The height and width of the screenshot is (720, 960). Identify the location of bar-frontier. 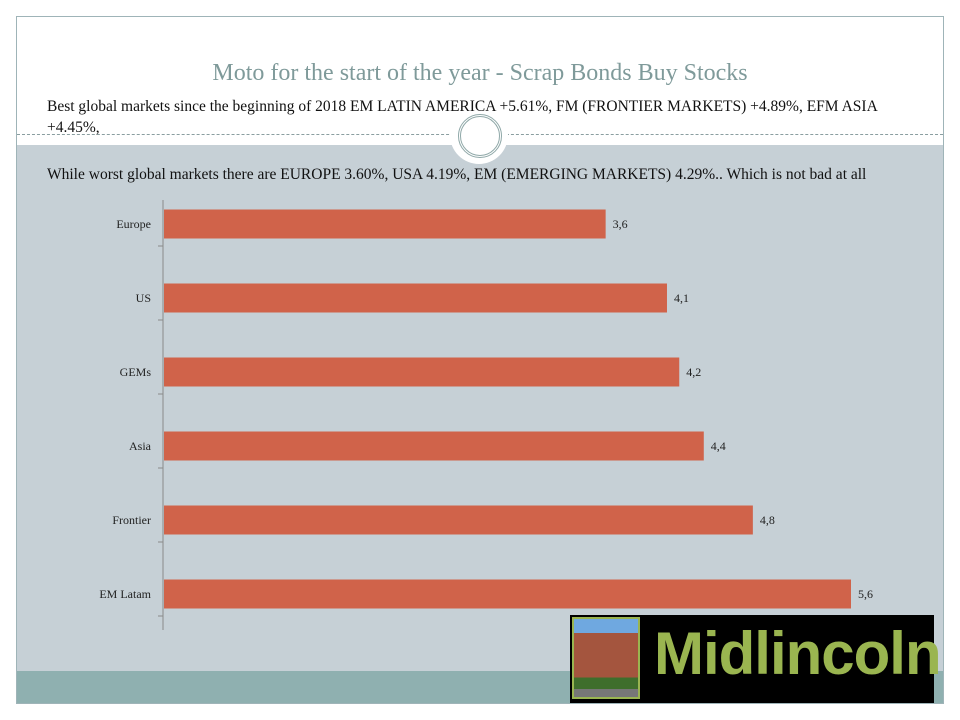
(458, 520).